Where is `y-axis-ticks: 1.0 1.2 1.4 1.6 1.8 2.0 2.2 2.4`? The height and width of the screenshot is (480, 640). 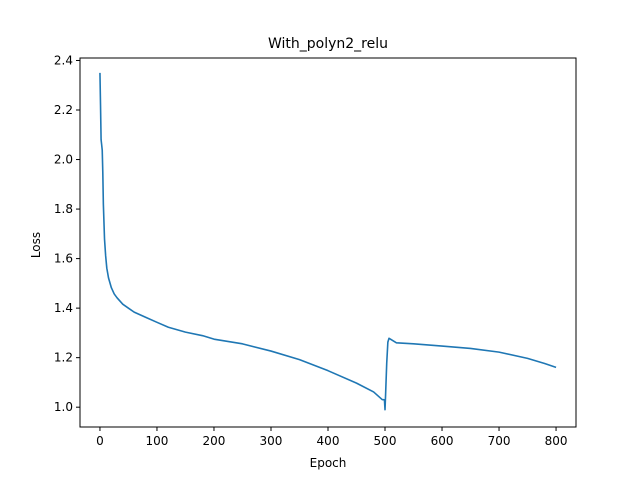 y-axis-ticks: 1.0 1.2 1.4 1.6 1.8 2.0 2.2 2.4 is located at coordinates (67, 233).